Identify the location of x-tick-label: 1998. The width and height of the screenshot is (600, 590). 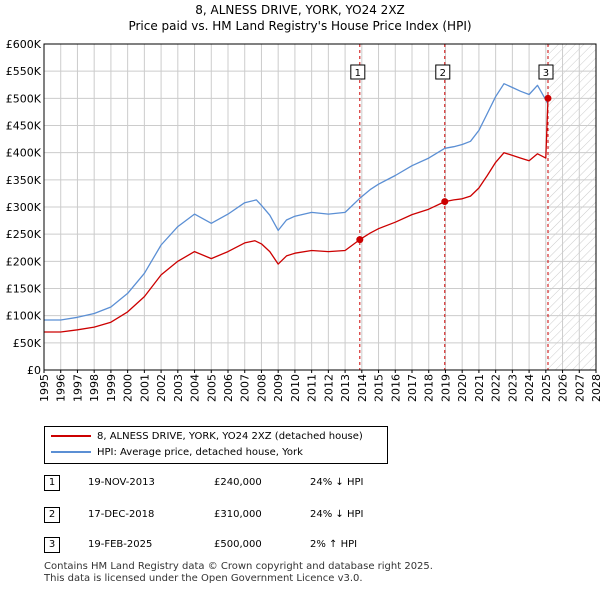
(94, 388).